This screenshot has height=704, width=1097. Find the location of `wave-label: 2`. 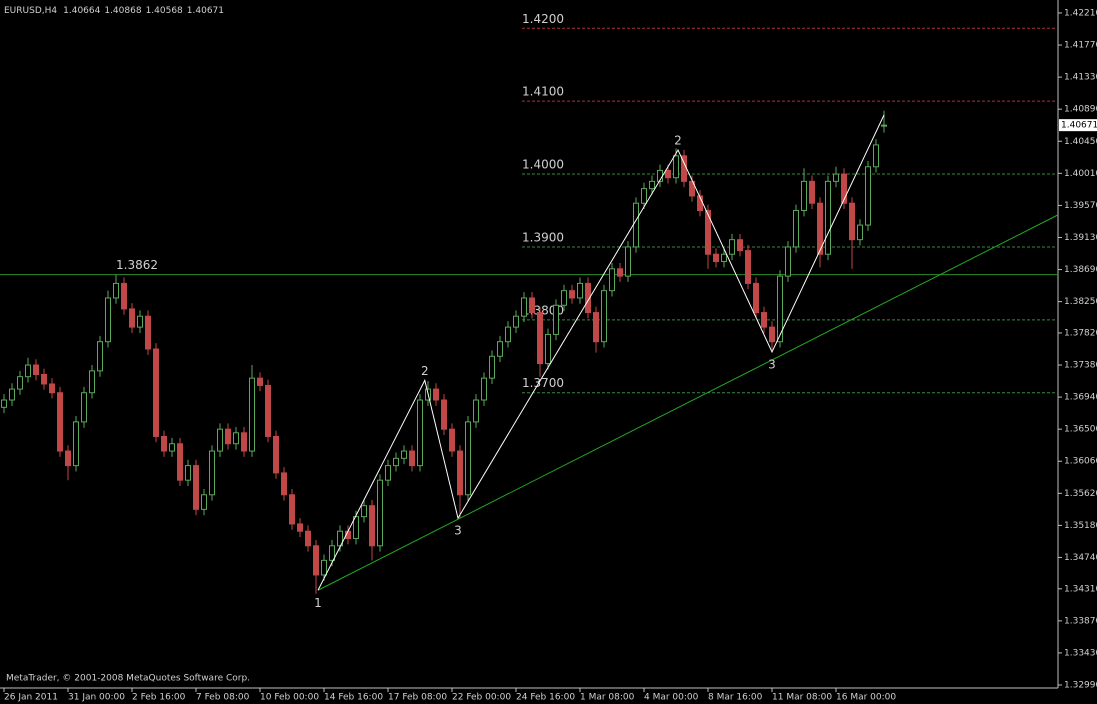

wave-label: 2 is located at coordinates (678, 141).